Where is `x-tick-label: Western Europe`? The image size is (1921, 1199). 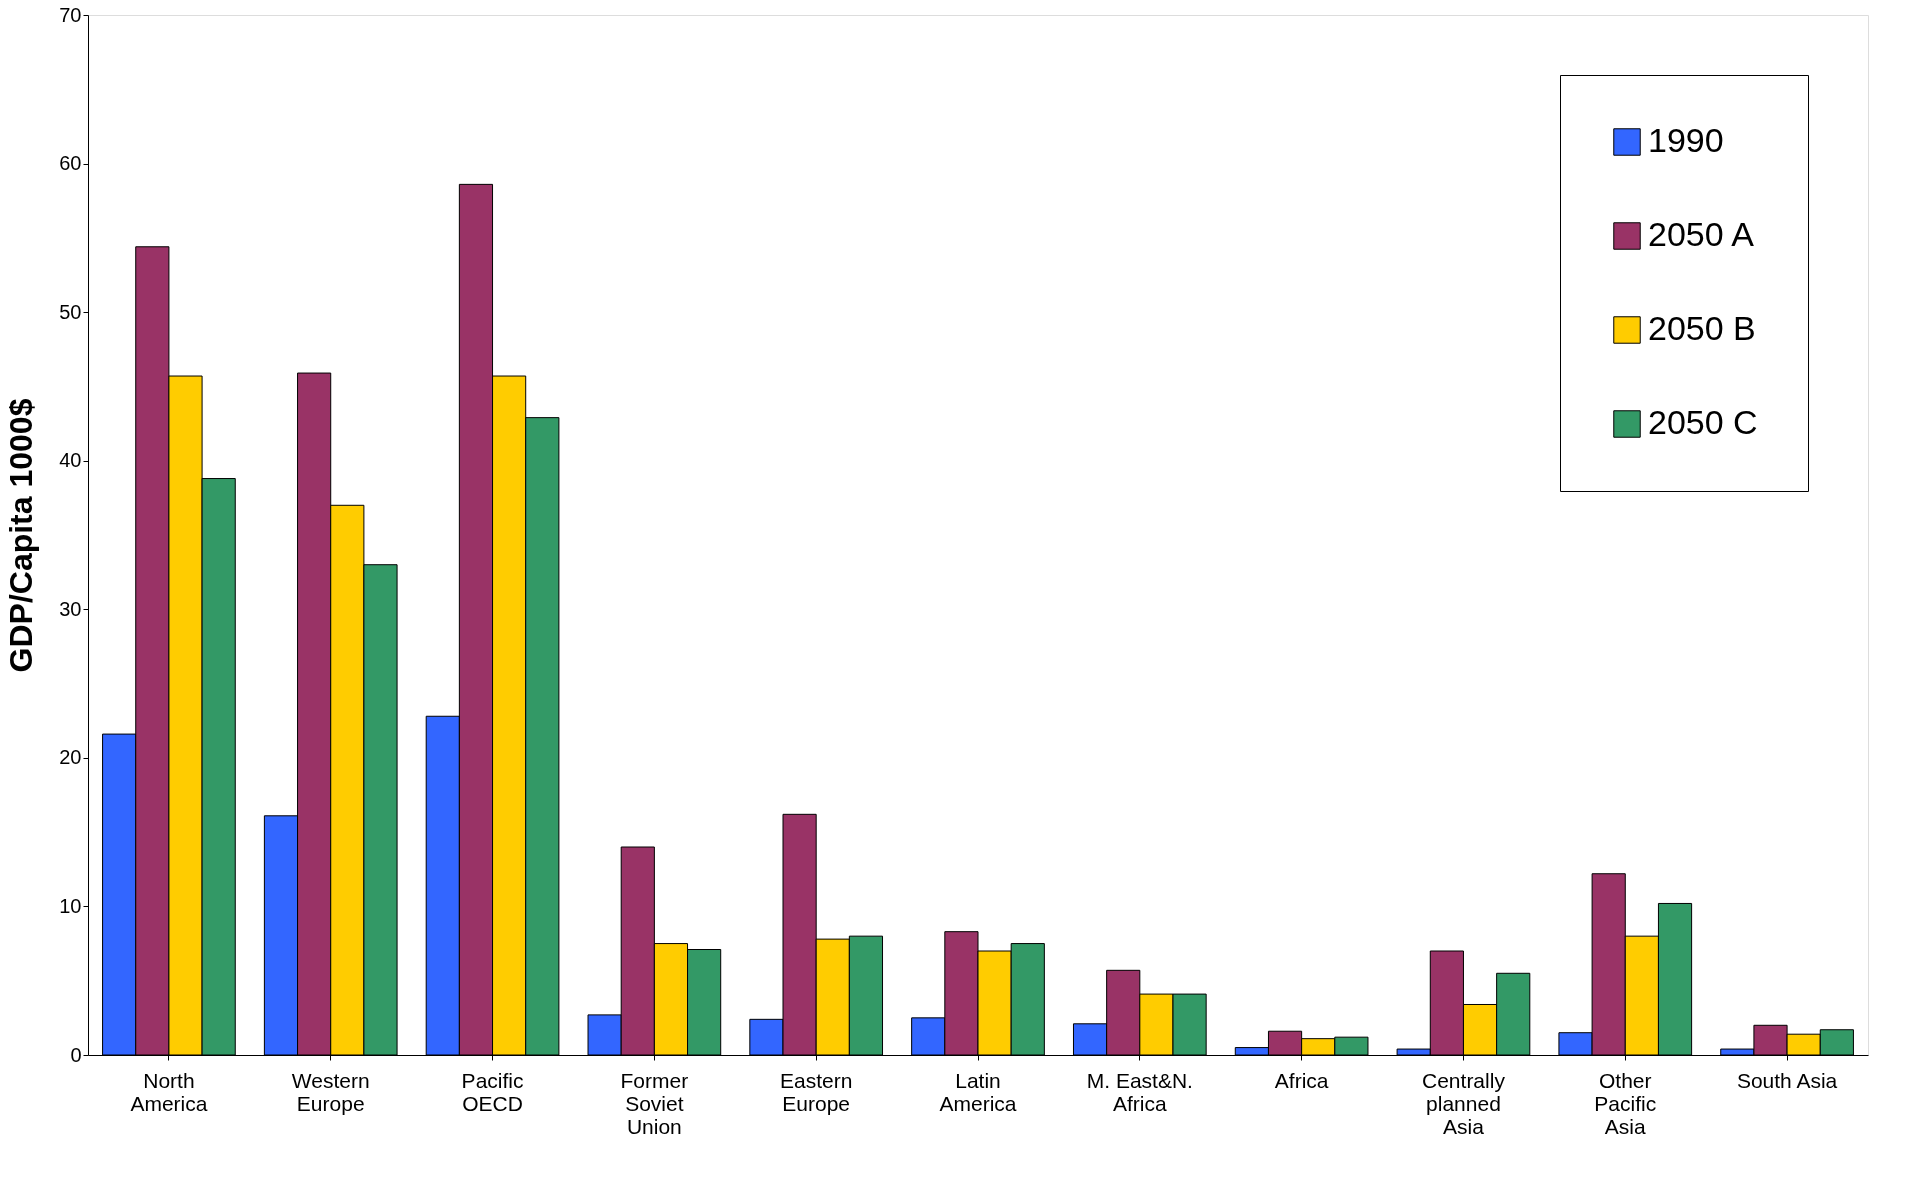
x-tick-label: Western Europe is located at coordinates (330, 1091).